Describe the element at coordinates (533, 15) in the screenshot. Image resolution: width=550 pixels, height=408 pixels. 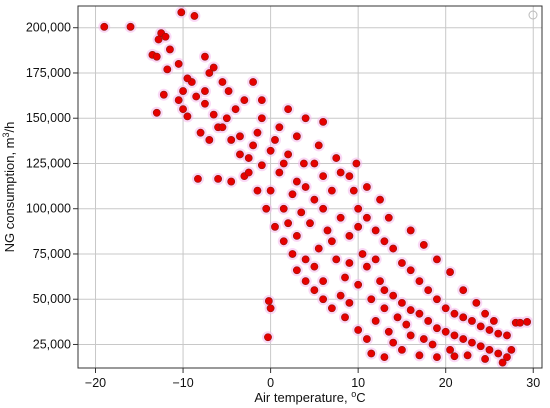
I see `legend-marker-icon` at that location.